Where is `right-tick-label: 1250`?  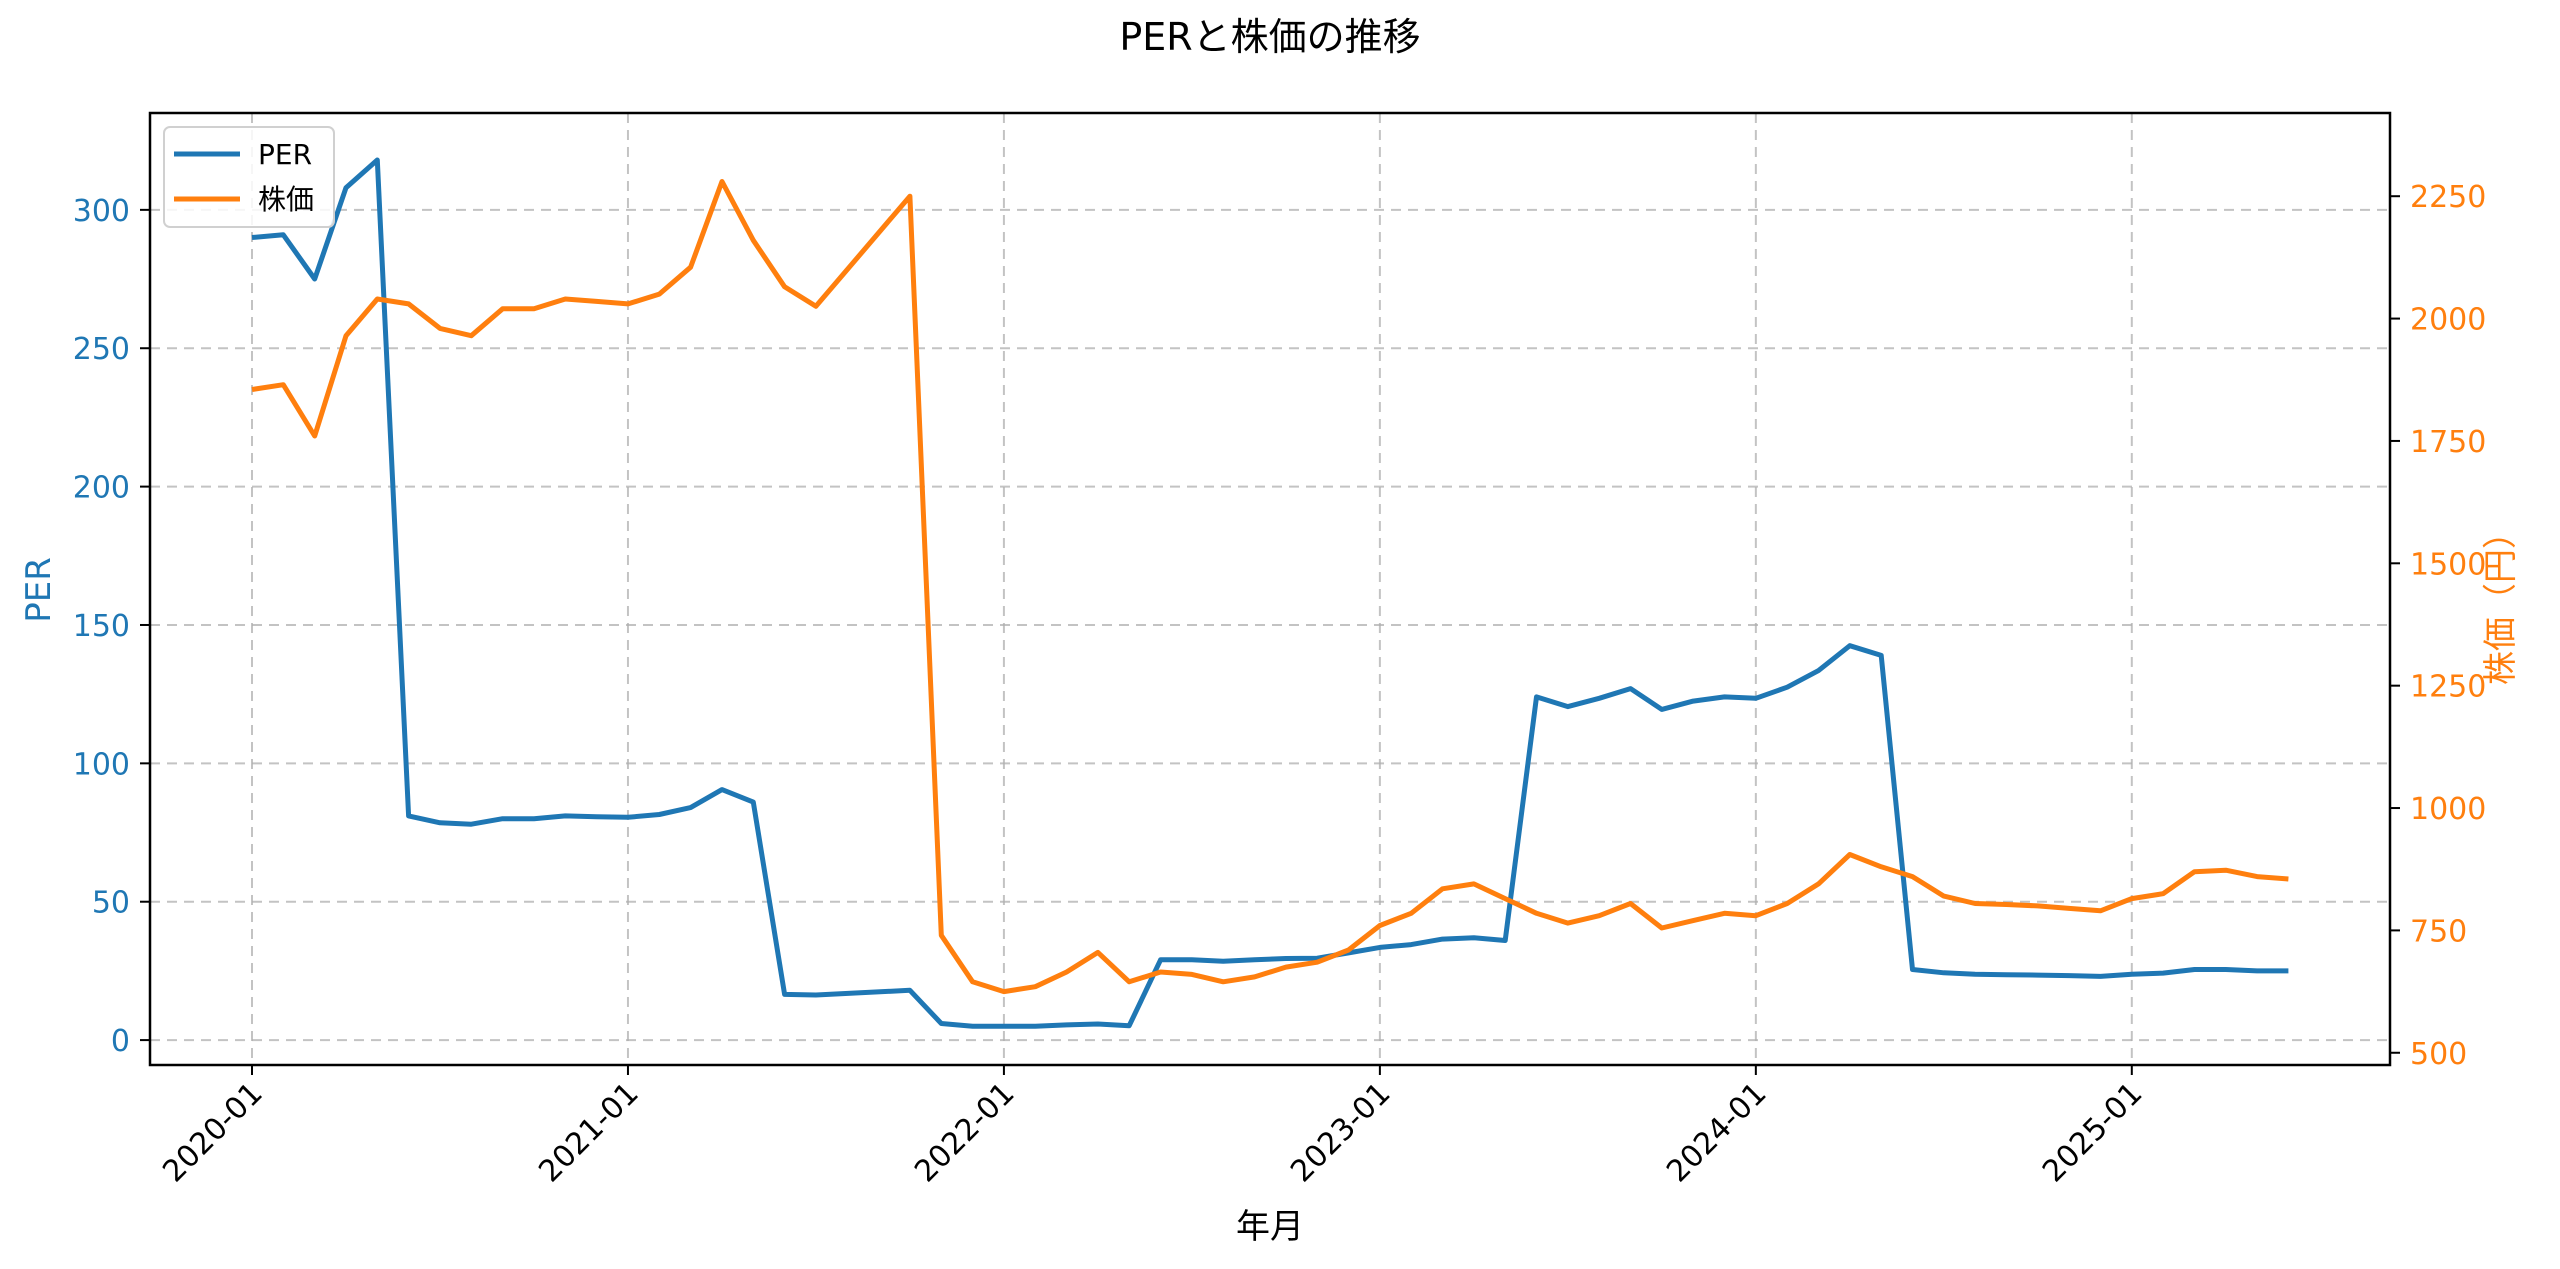
right-tick-label: 1250 is located at coordinates (2448, 687).